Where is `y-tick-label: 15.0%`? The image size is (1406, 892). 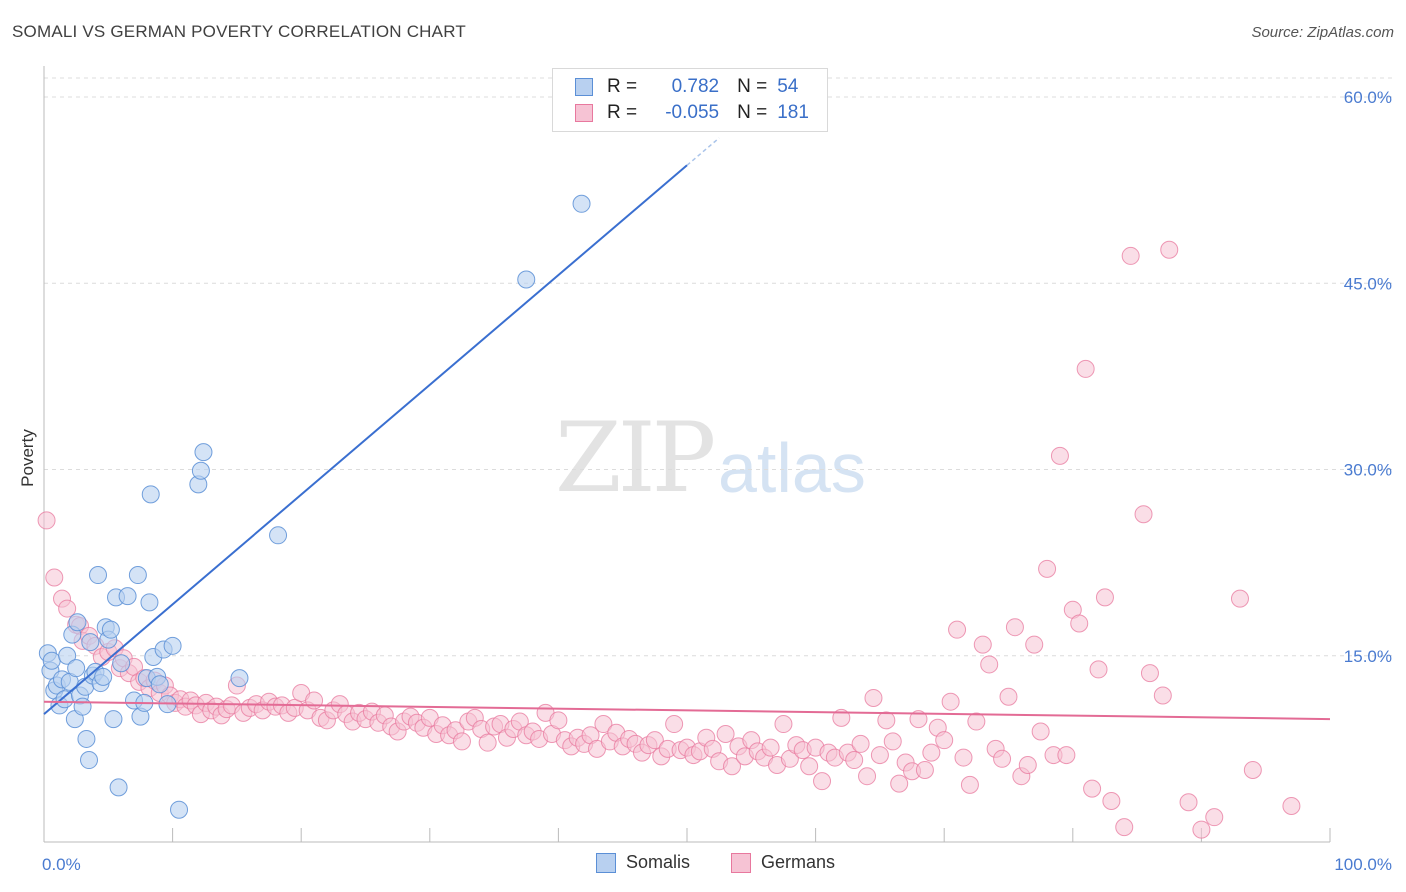 y-tick-label: 15.0% is located at coordinates (1368, 656).